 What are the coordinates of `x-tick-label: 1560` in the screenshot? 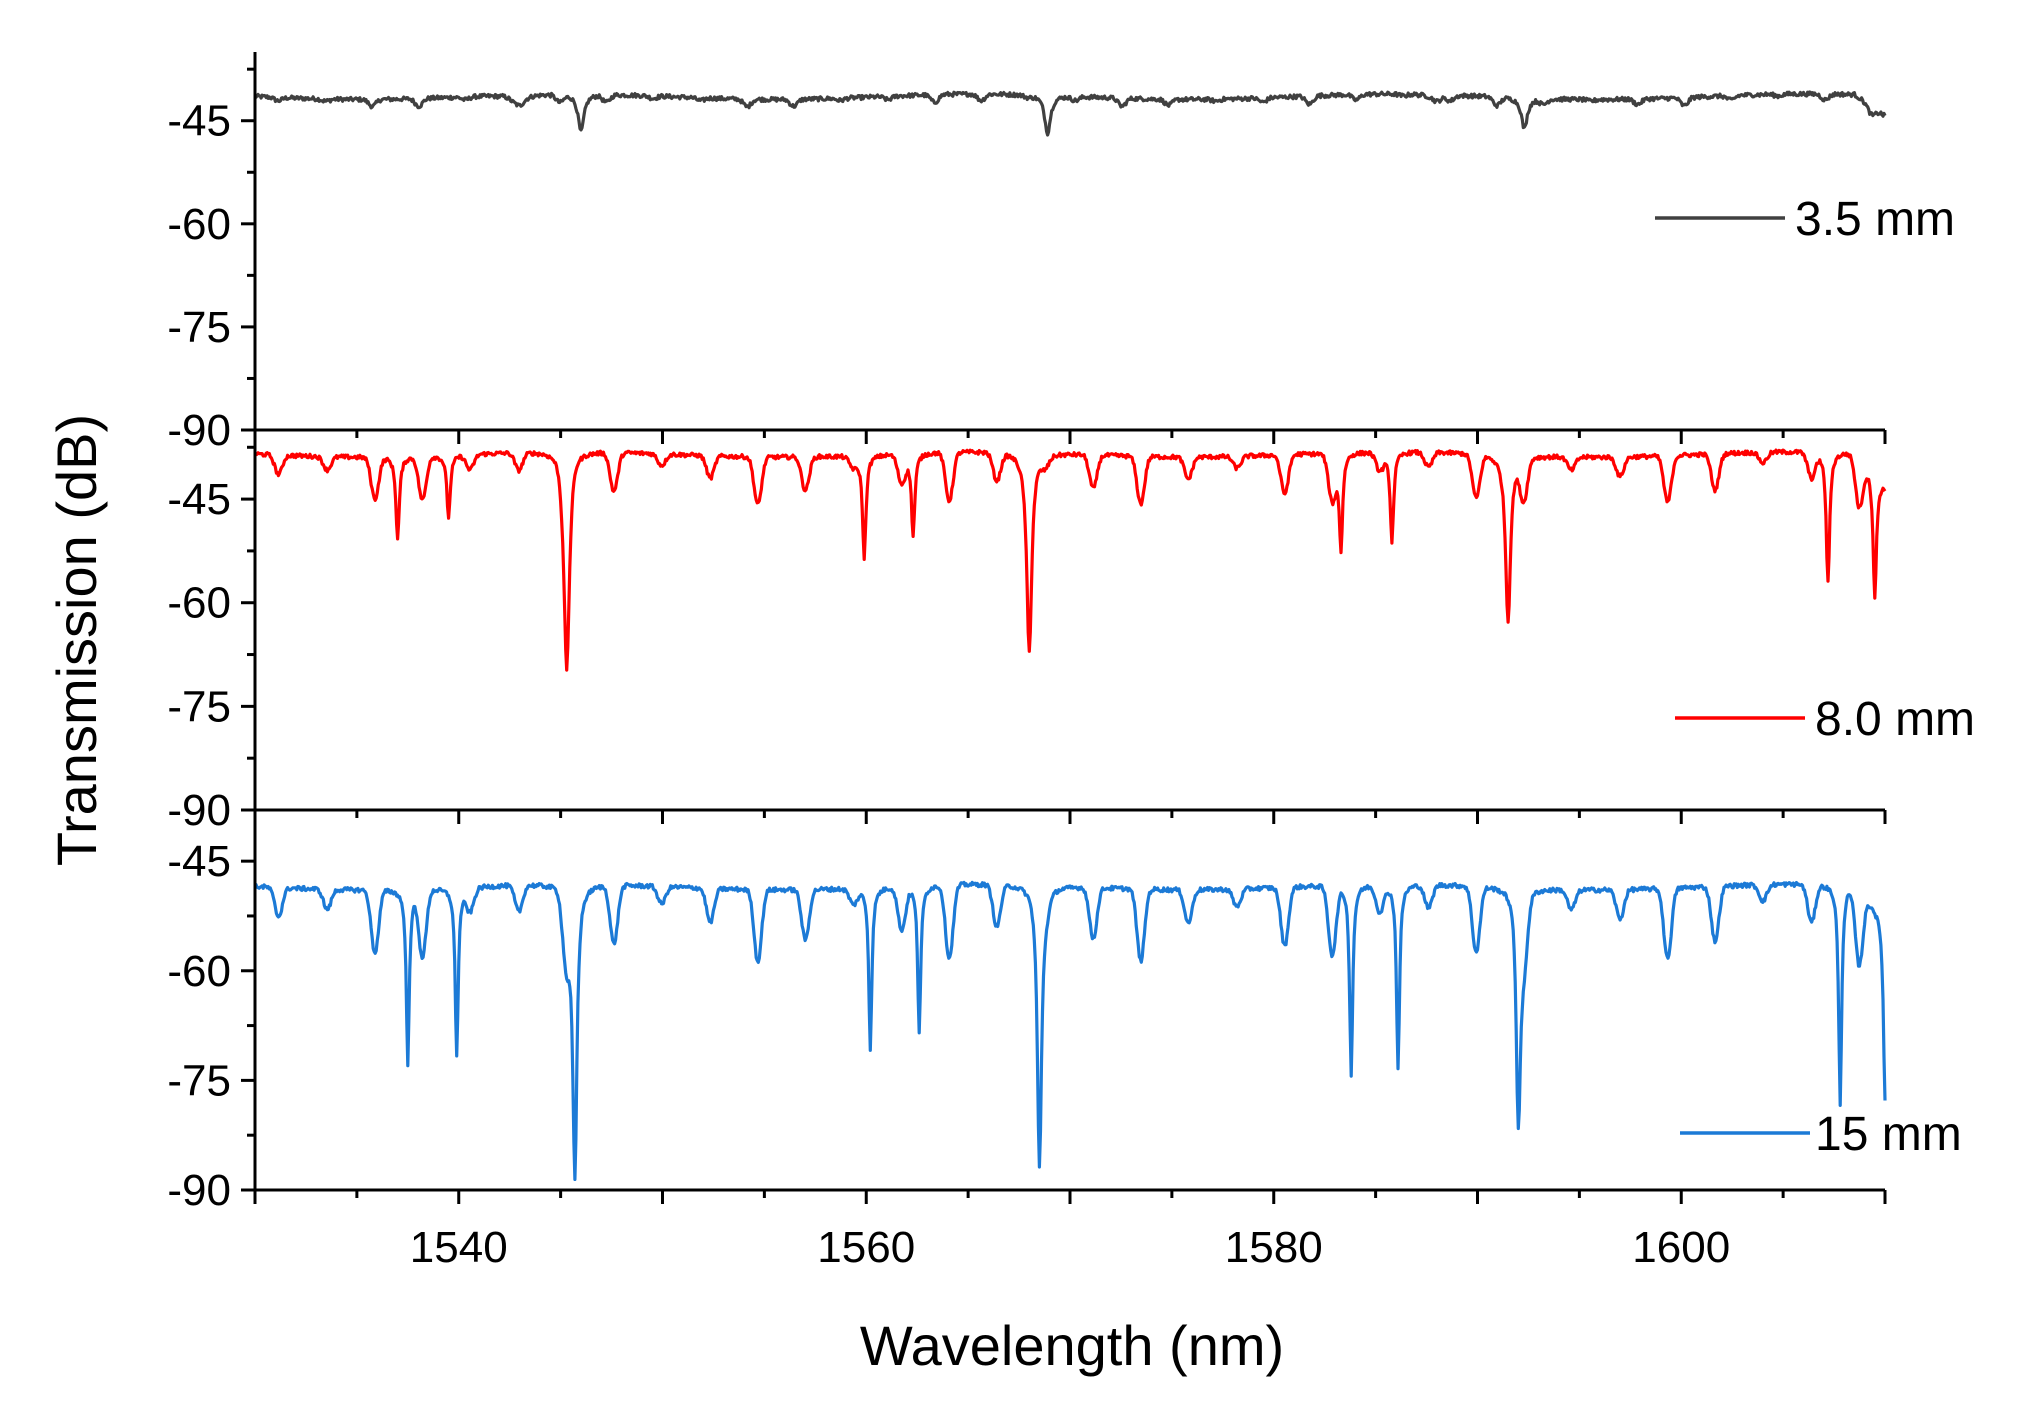 It's located at (866, 1247).